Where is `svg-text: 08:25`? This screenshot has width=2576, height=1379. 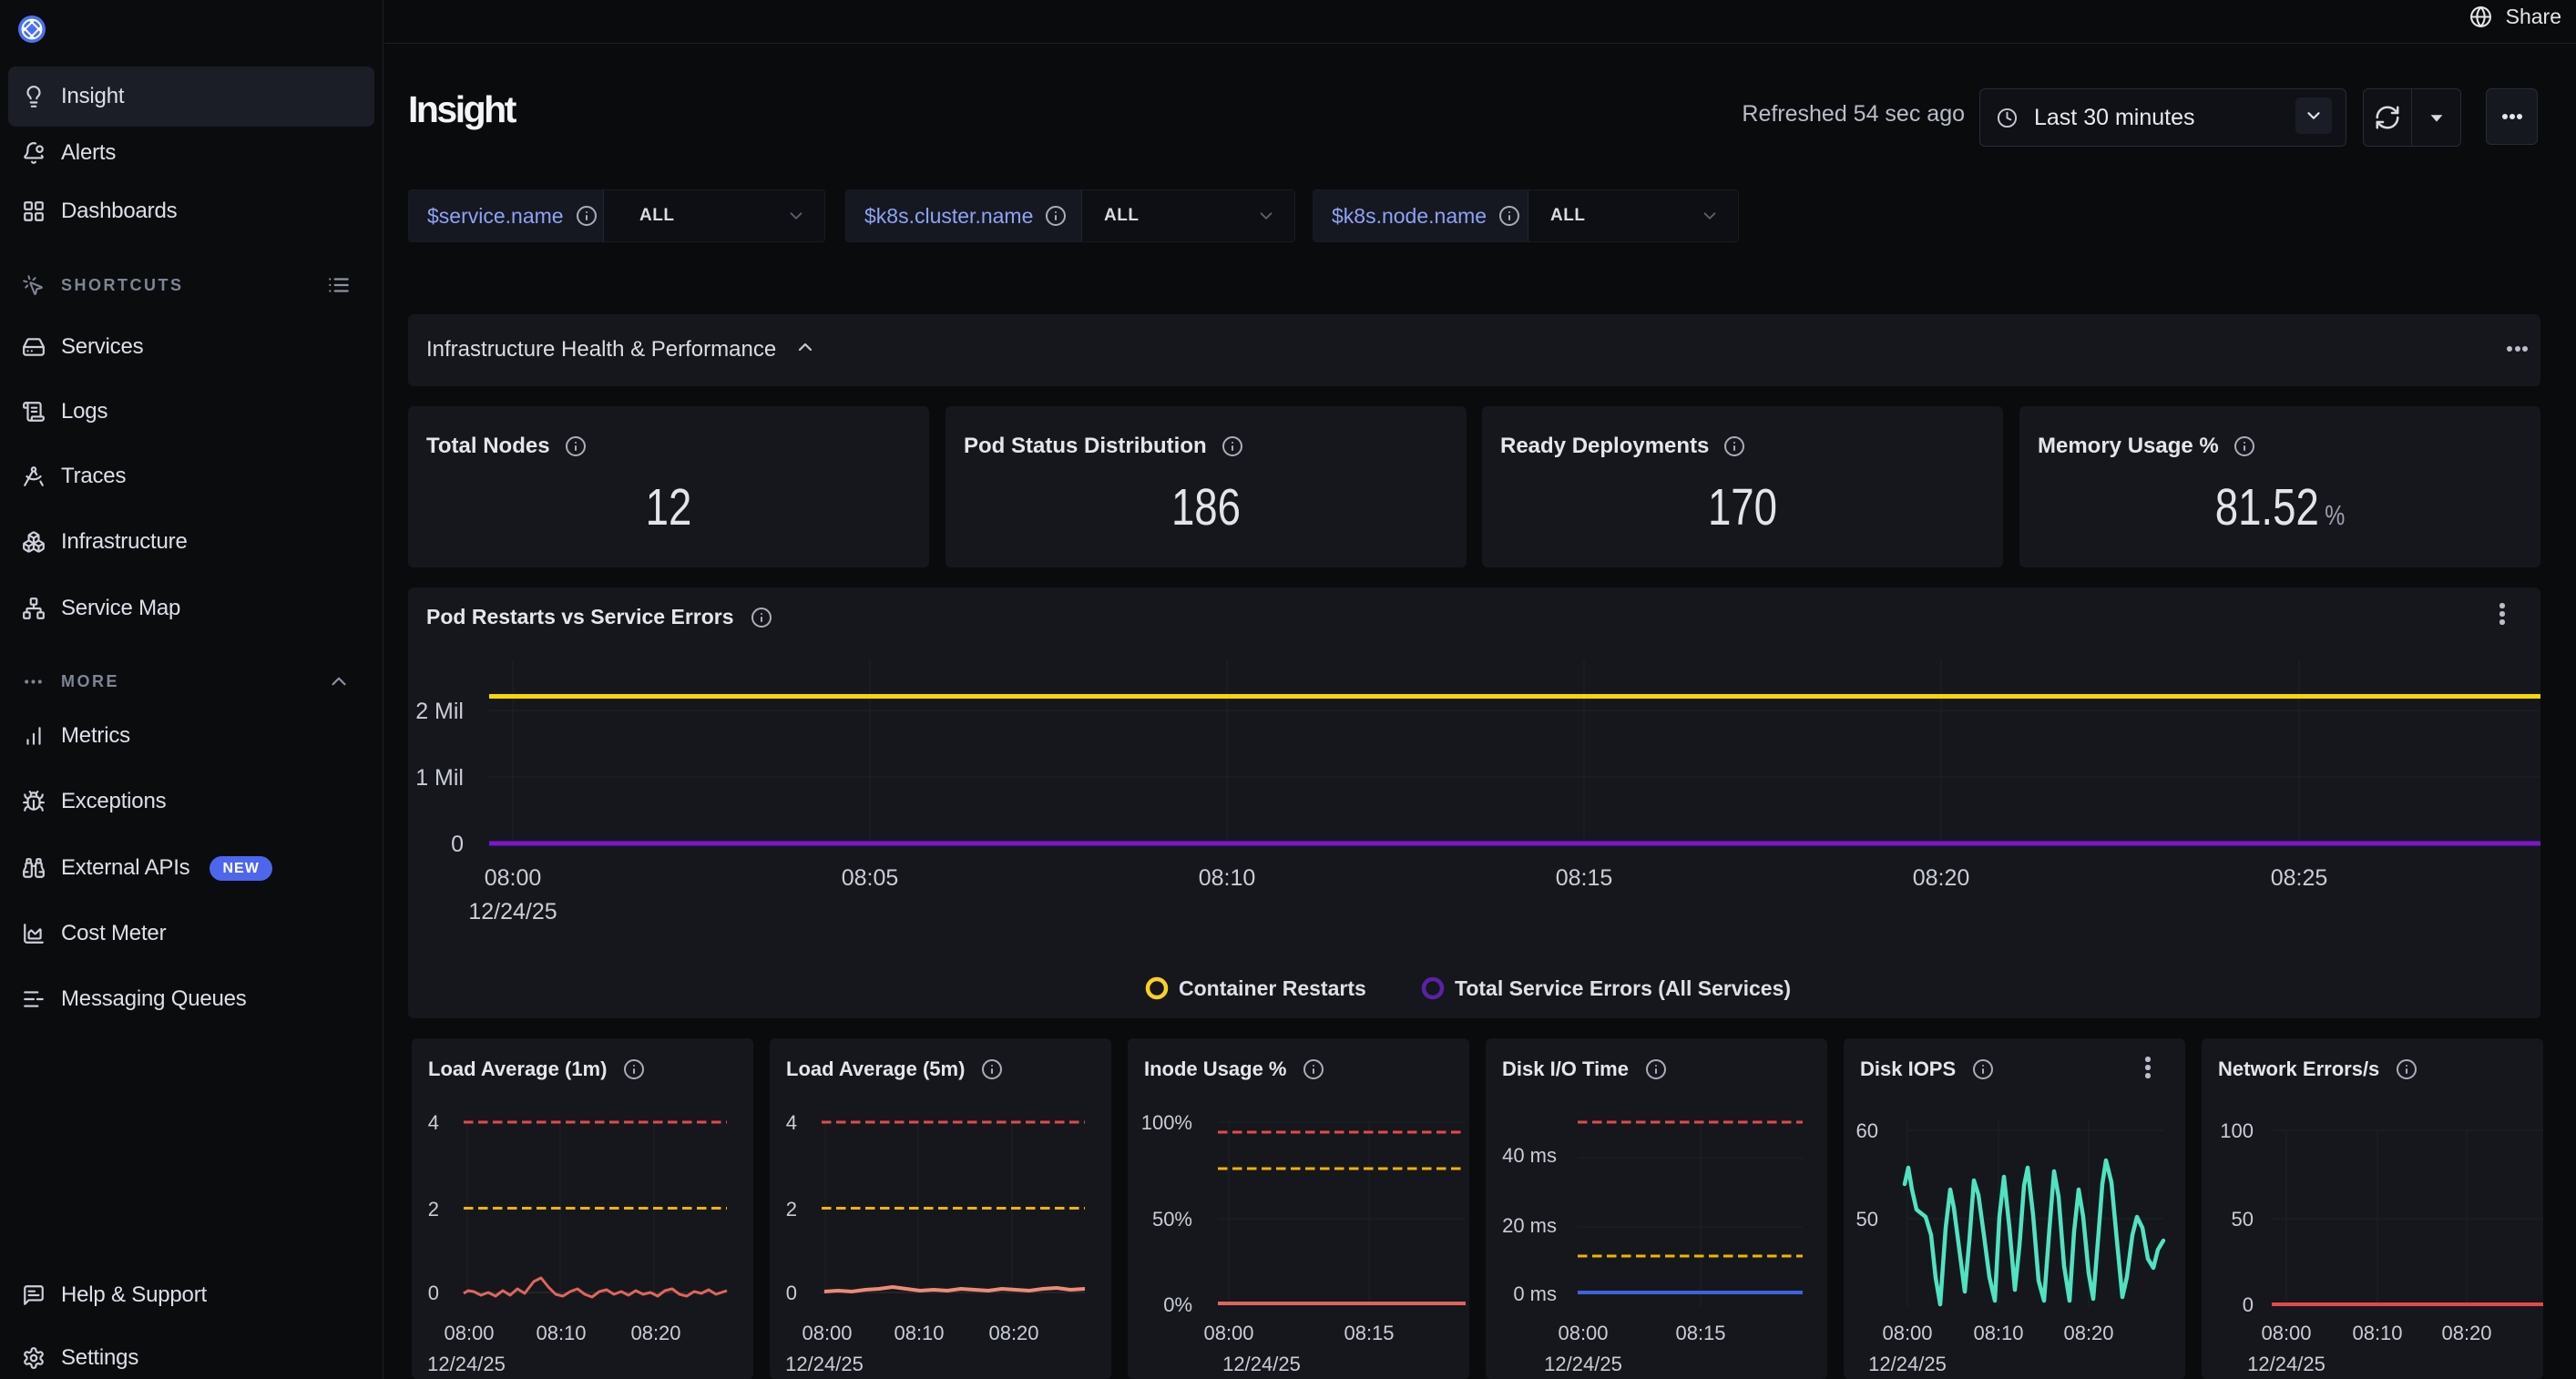 svg-text: 08:25 is located at coordinates (2299, 878).